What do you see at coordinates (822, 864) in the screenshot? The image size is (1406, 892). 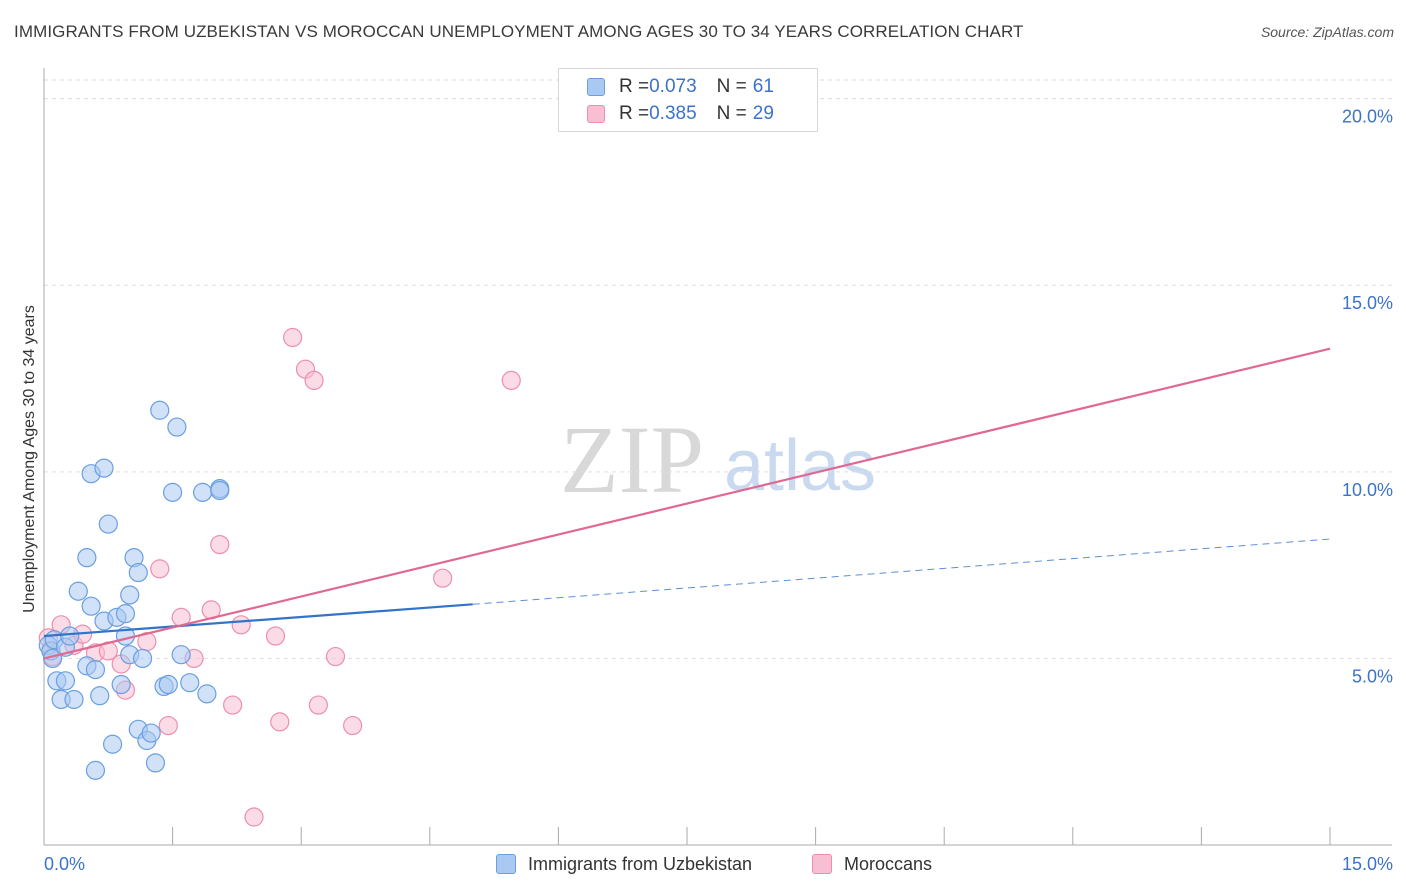 I see `bottom-legend-swatch-pink` at bounding box center [822, 864].